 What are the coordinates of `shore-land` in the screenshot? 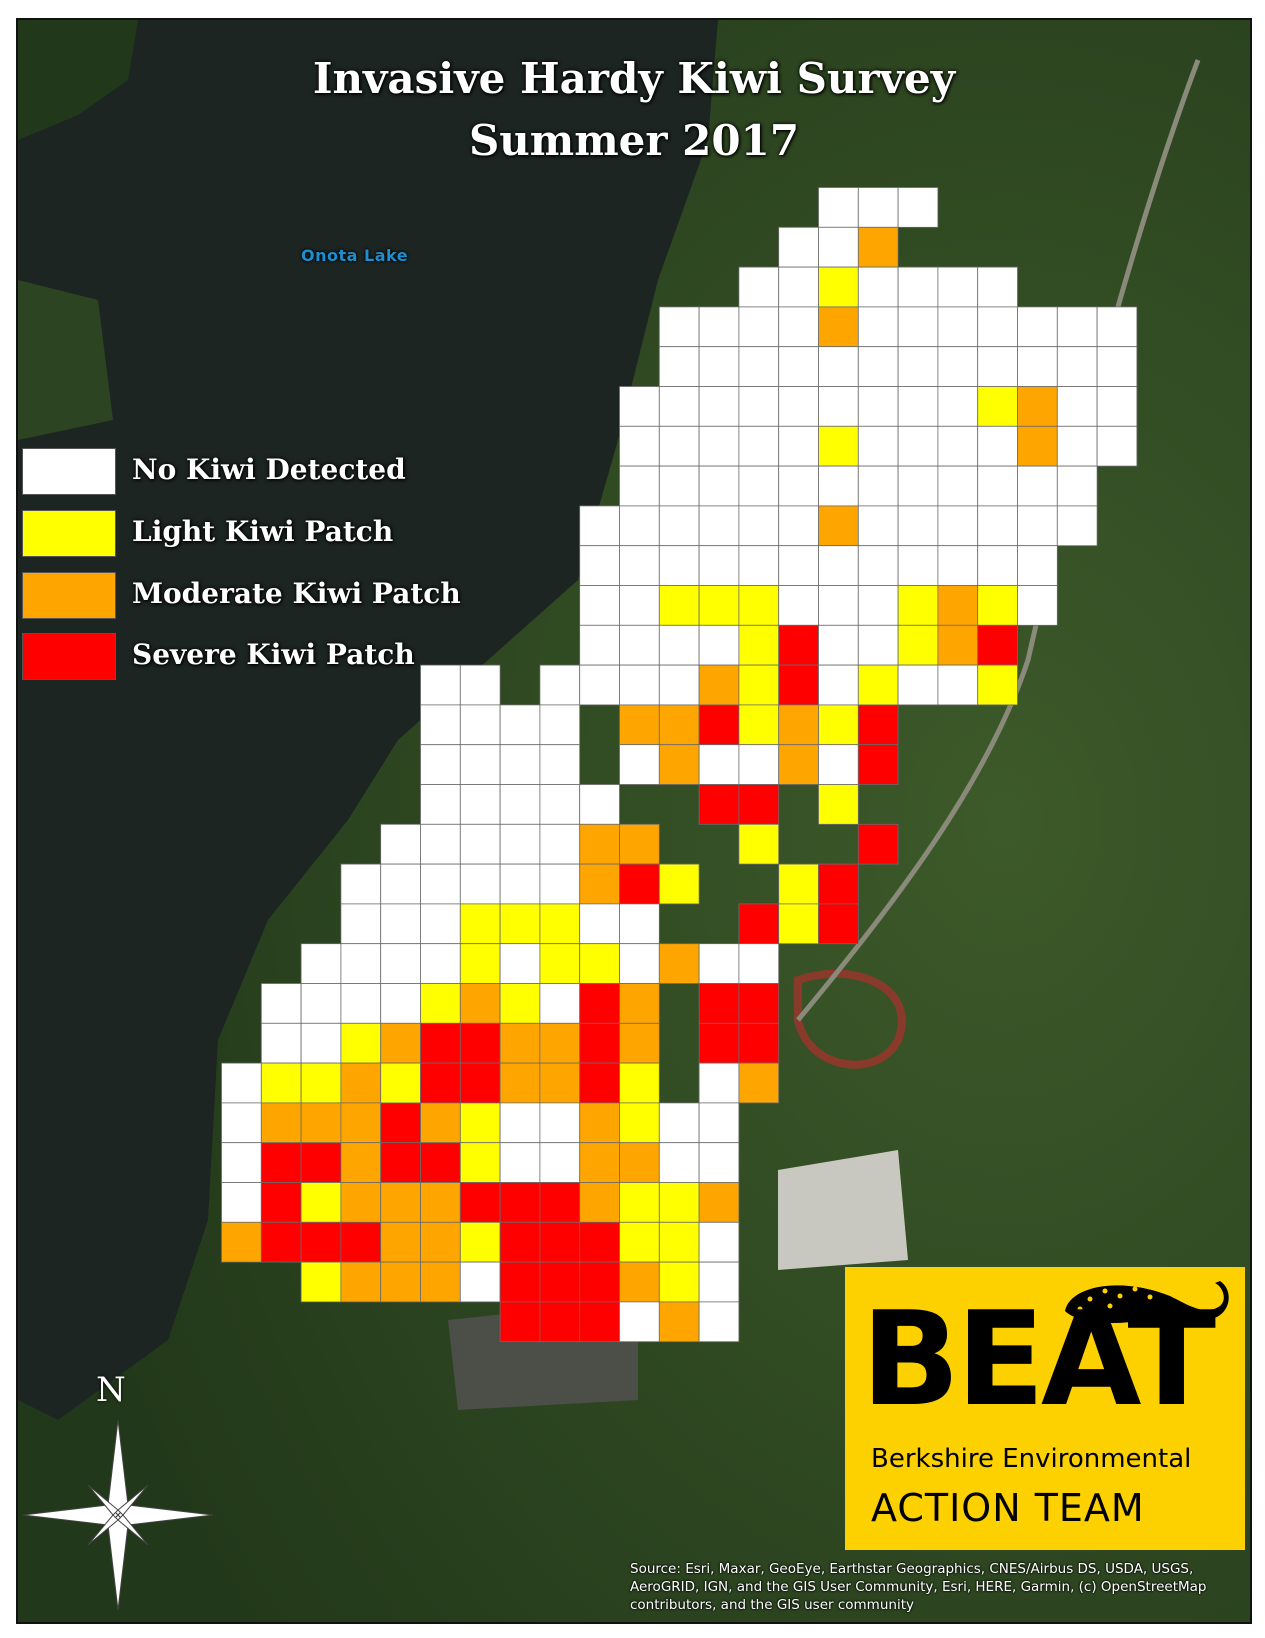 It's located at (65, 360).